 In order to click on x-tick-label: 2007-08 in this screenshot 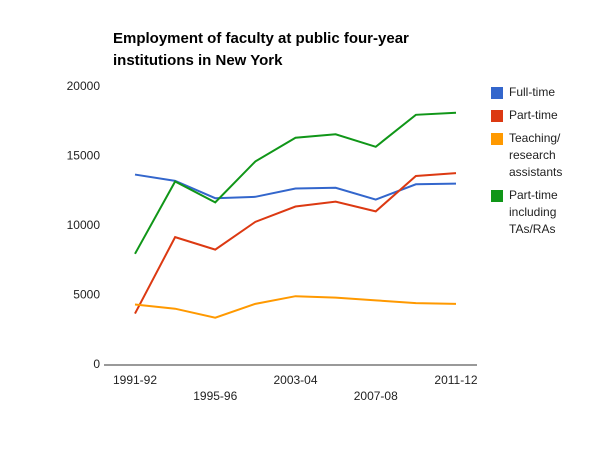, I will do `click(376, 396)`.